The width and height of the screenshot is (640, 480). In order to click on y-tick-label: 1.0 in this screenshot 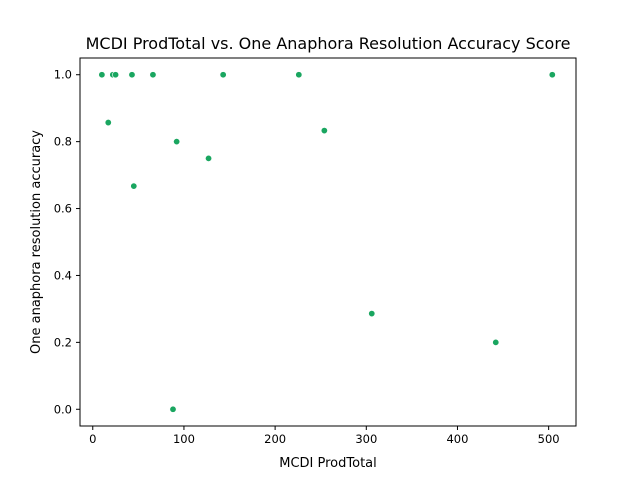, I will do `click(63, 75)`.